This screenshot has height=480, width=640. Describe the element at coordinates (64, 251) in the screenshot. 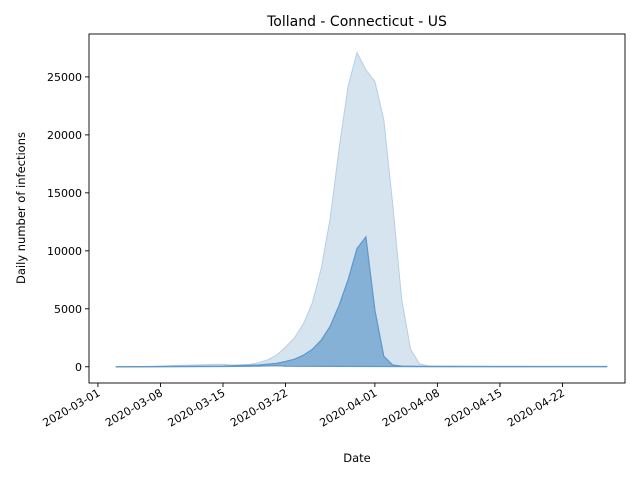

I see `y-tick-label: 10000` at that location.